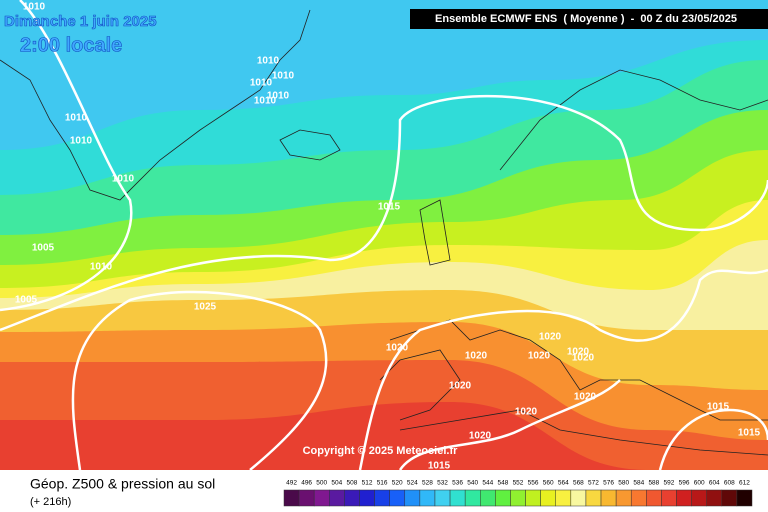 The image size is (768, 512). Describe the element at coordinates (442, 483) in the screenshot. I see `scale-label: 532` at that location.